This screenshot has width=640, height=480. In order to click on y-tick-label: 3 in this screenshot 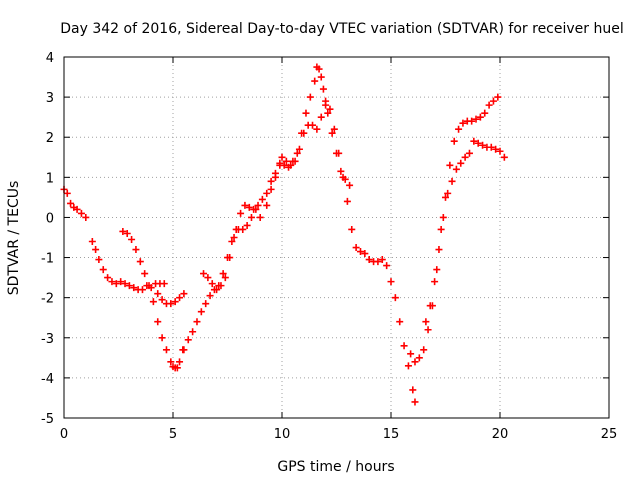, I will do `click(50, 98)`.